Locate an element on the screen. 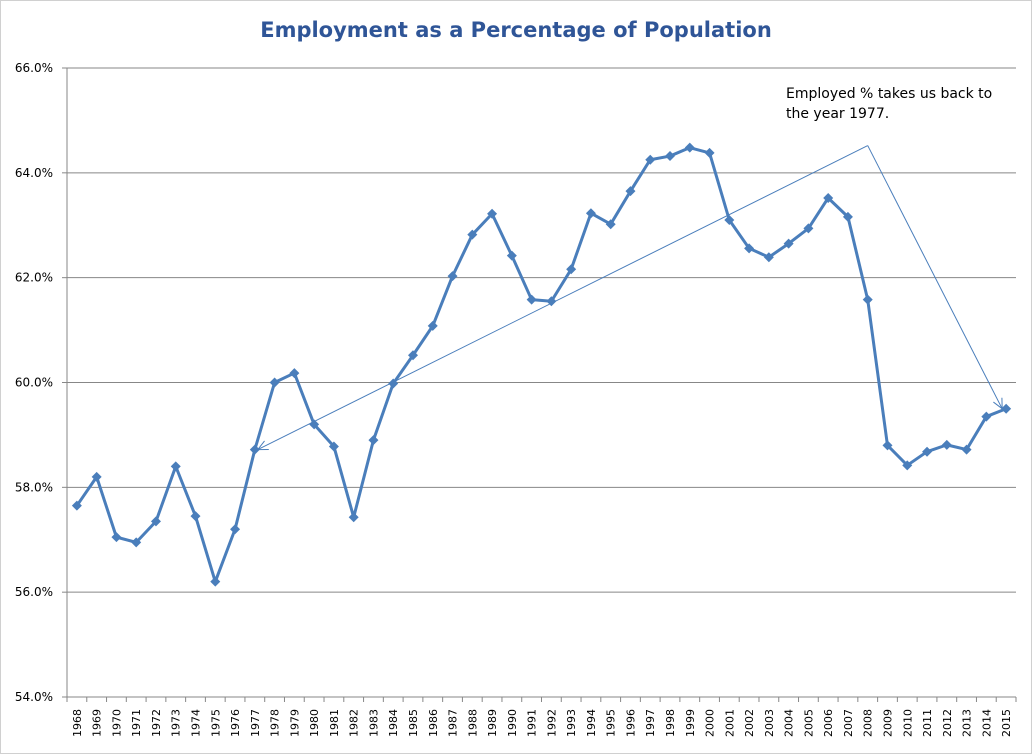  data-point-1972 is located at coordinates (155, 521).